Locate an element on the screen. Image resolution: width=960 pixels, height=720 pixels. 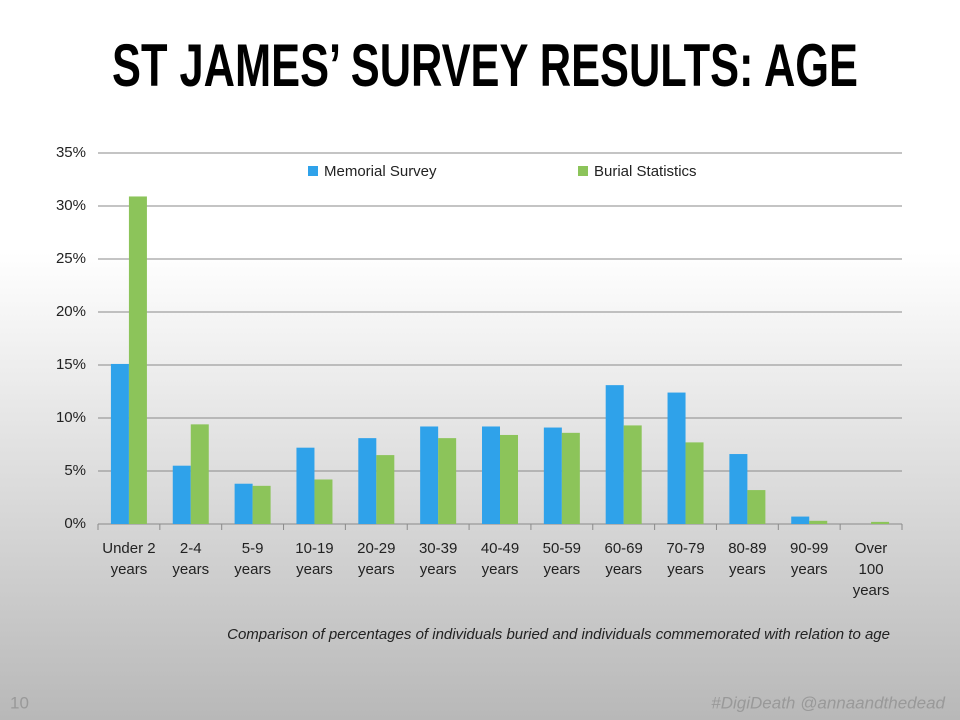
x-tick-label: 50-59 years is located at coordinates (562, 559).